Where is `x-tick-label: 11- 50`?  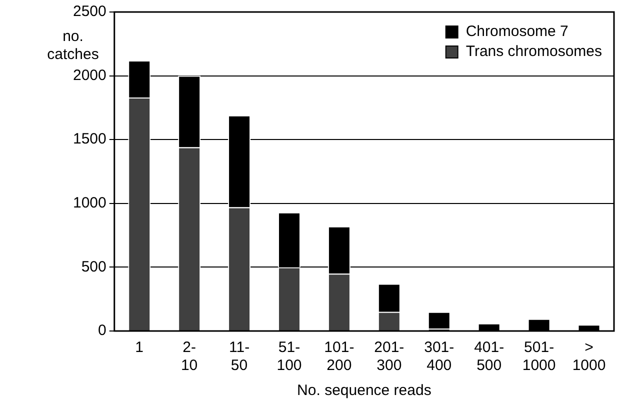
x-tick-label: 11- 50 is located at coordinates (239, 356).